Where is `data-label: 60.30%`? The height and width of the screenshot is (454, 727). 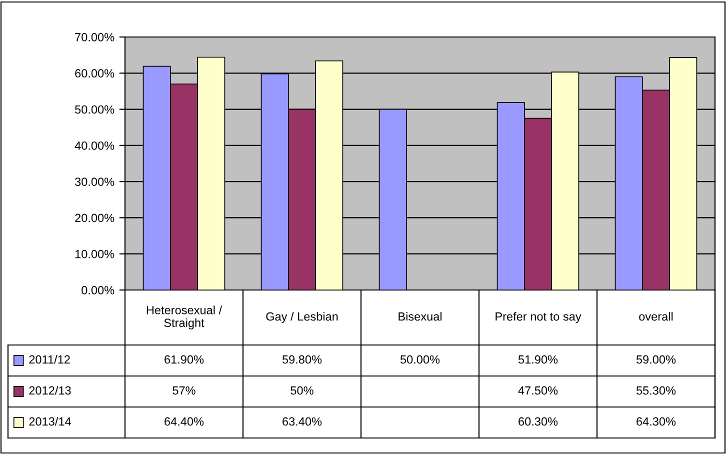 data-label: 60.30% is located at coordinates (538, 421).